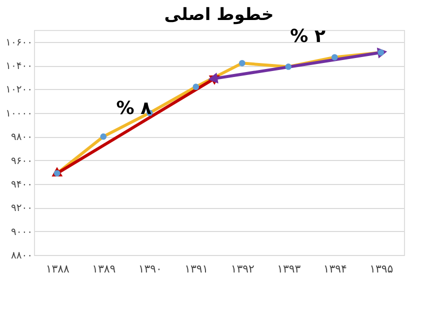  Describe the element at coordinates (150, 269) in the screenshot. I see `x-tick-label: ۱۳۹۰` at that location.